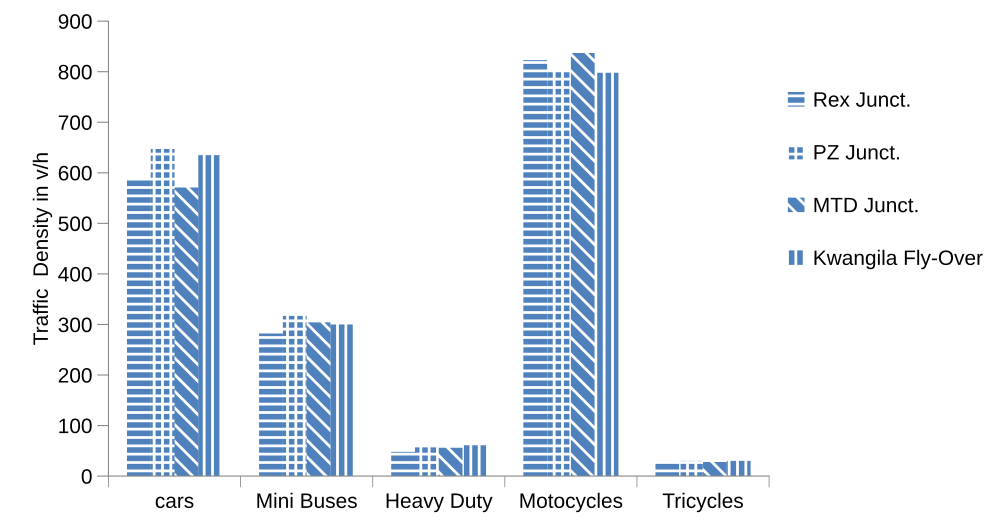 The width and height of the screenshot is (986, 529). Describe the element at coordinates (75, 426) in the screenshot. I see `y-tick-label: 100` at that location.